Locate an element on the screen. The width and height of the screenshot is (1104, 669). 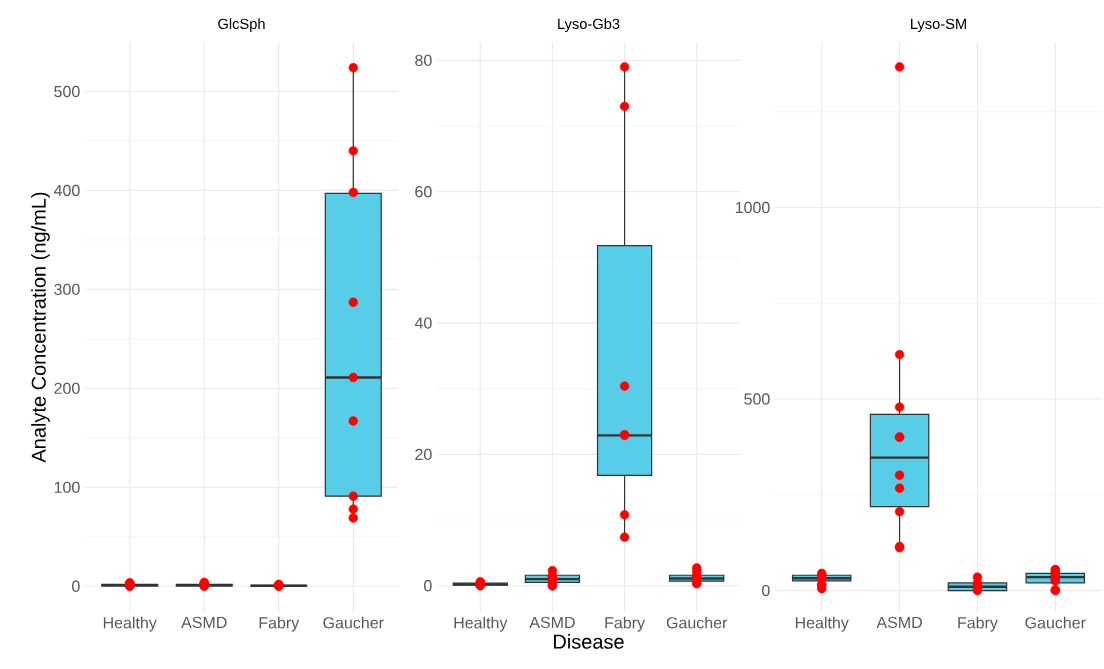
y-tick-label: 80 is located at coordinates (423, 60).